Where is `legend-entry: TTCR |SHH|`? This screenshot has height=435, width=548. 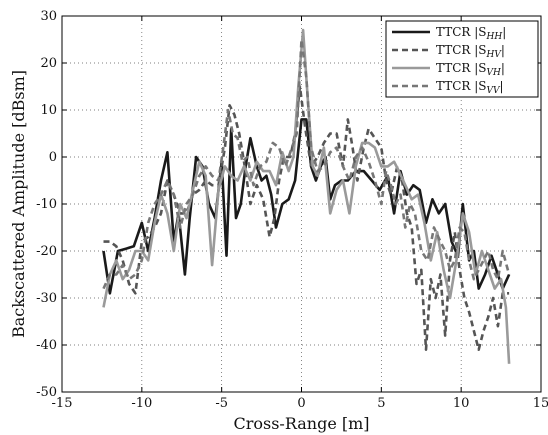
legend-entry: TTCR |SHH| is located at coordinates (471, 33).